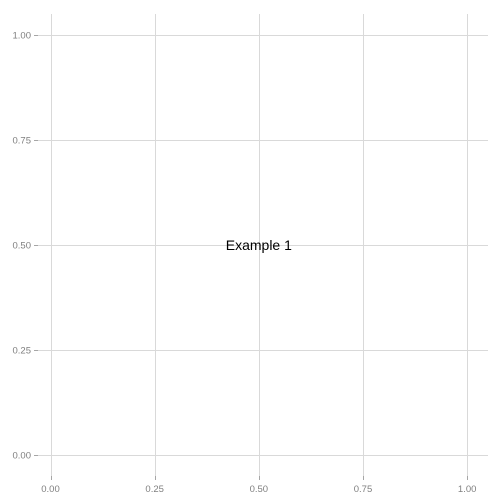  I want to click on annotation-text: Example 1, so click(259, 245).